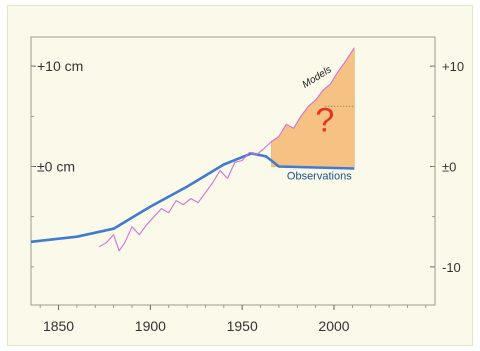 The image size is (480, 351). I want to click on left-tick-label-1: ±0 cm, so click(56, 166).